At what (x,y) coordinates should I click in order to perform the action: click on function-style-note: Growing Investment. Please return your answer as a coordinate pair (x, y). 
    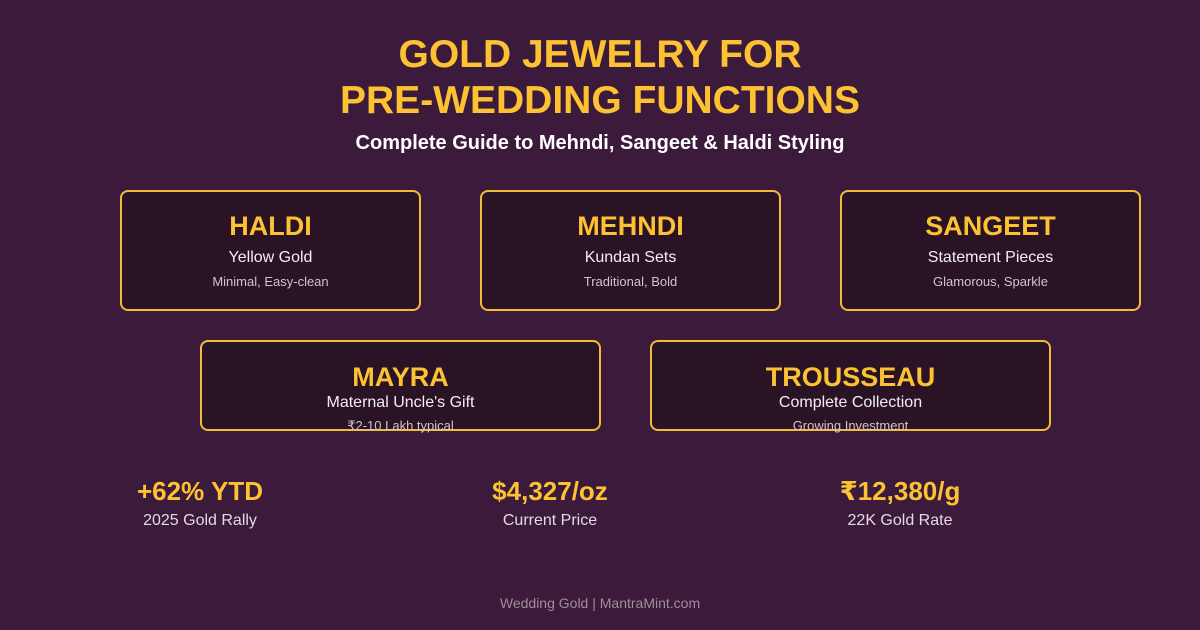
    Looking at the image, I should click on (850, 425).